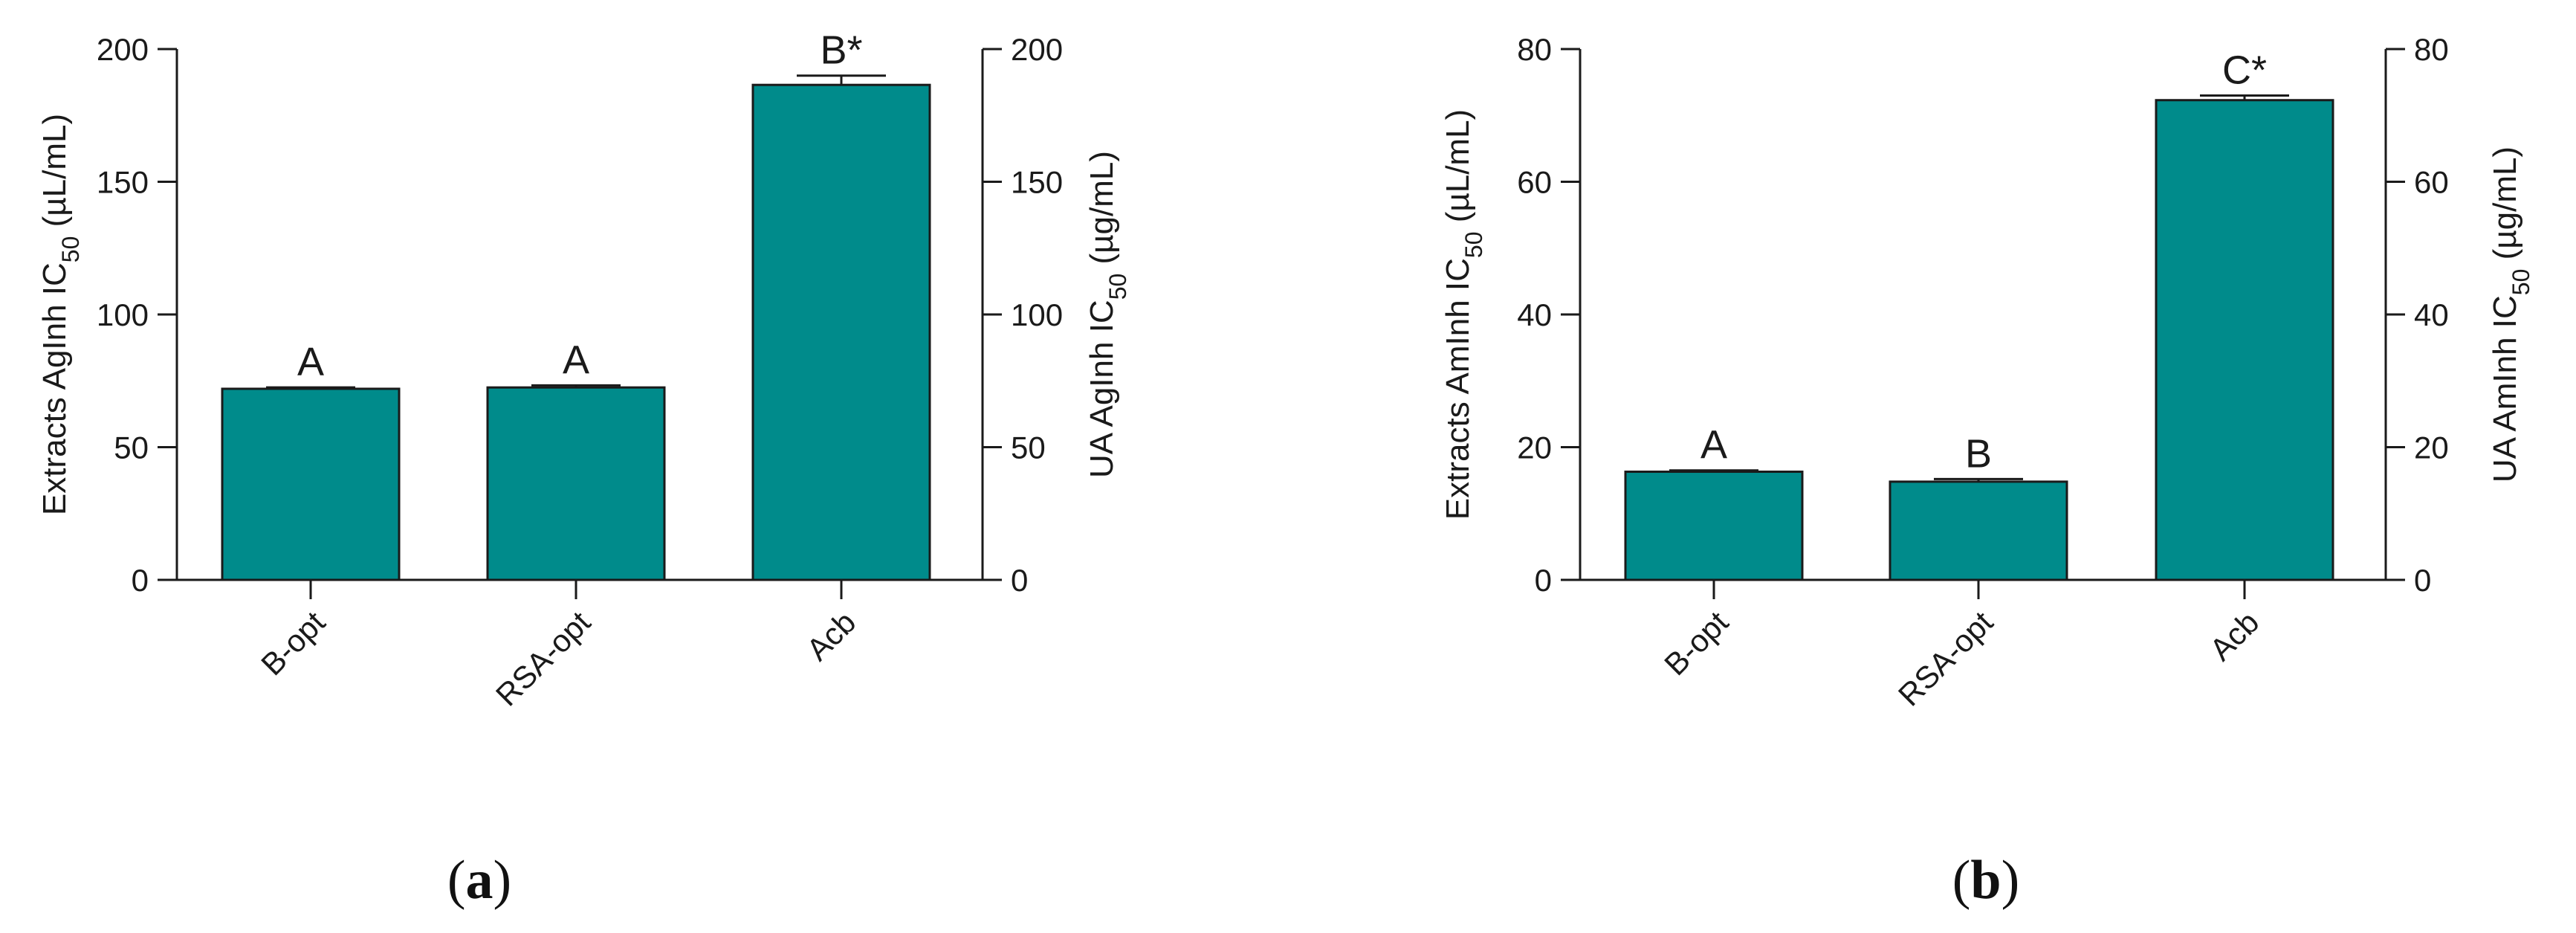  I want to click on panel-label: (a), so click(479, 880).